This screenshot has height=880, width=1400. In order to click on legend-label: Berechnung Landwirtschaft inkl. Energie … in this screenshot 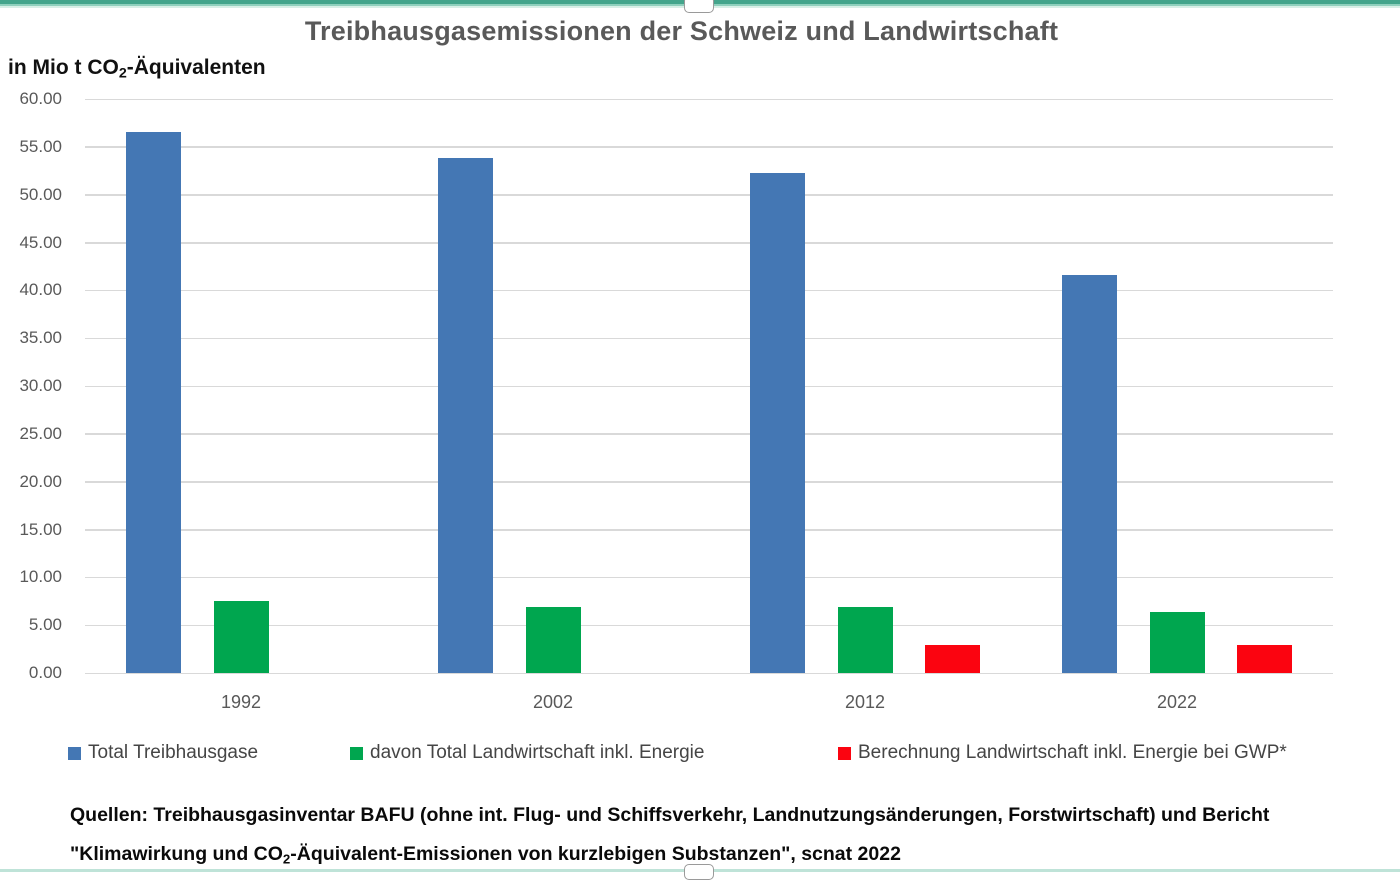, I will do `click(1072, 752)`.